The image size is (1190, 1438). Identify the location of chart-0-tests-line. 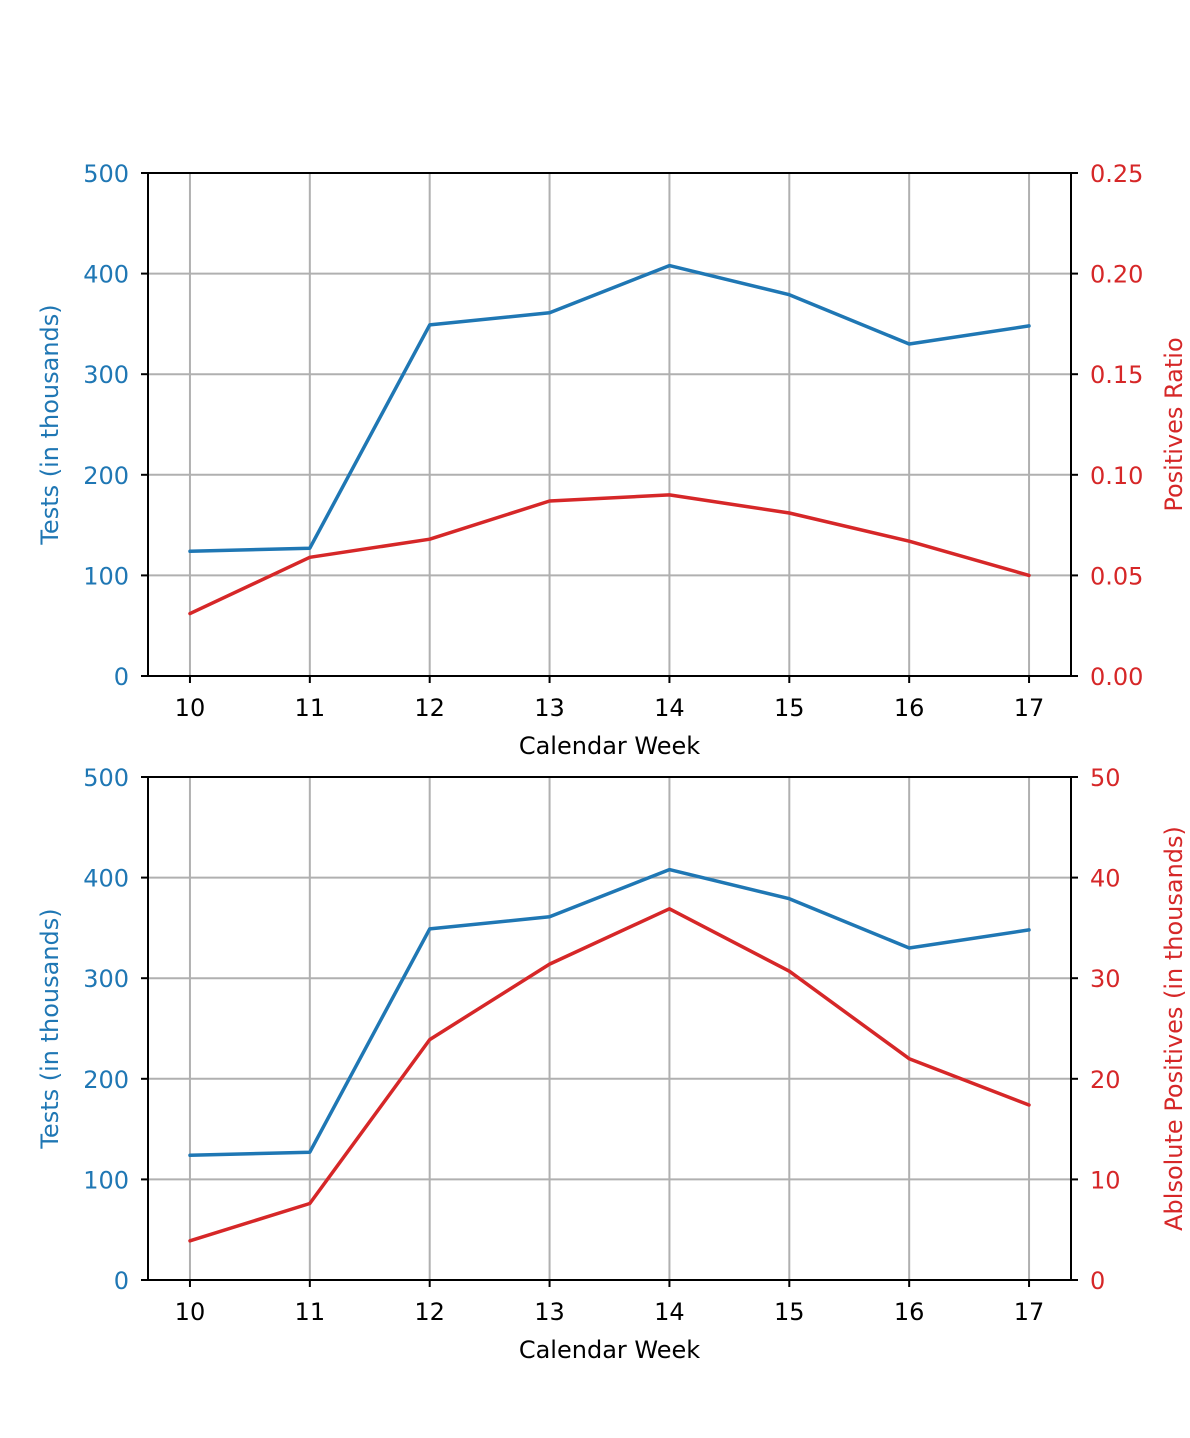
(609, 408).